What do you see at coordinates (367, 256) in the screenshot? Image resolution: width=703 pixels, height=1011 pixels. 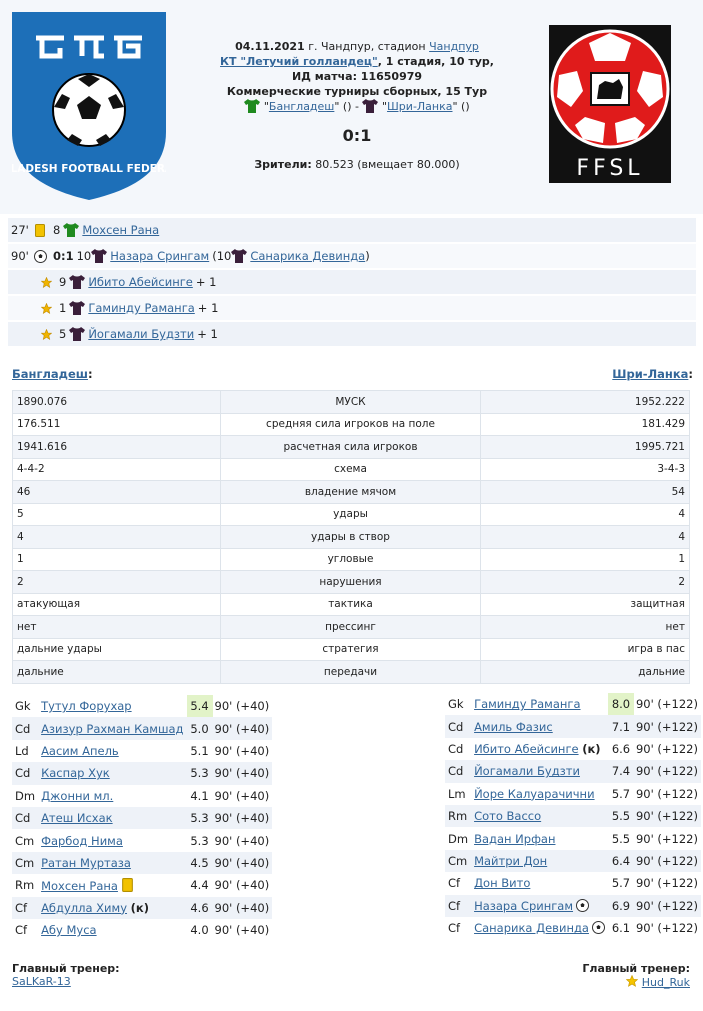 I see `assist-close: )` at bounding box center [367, 256].